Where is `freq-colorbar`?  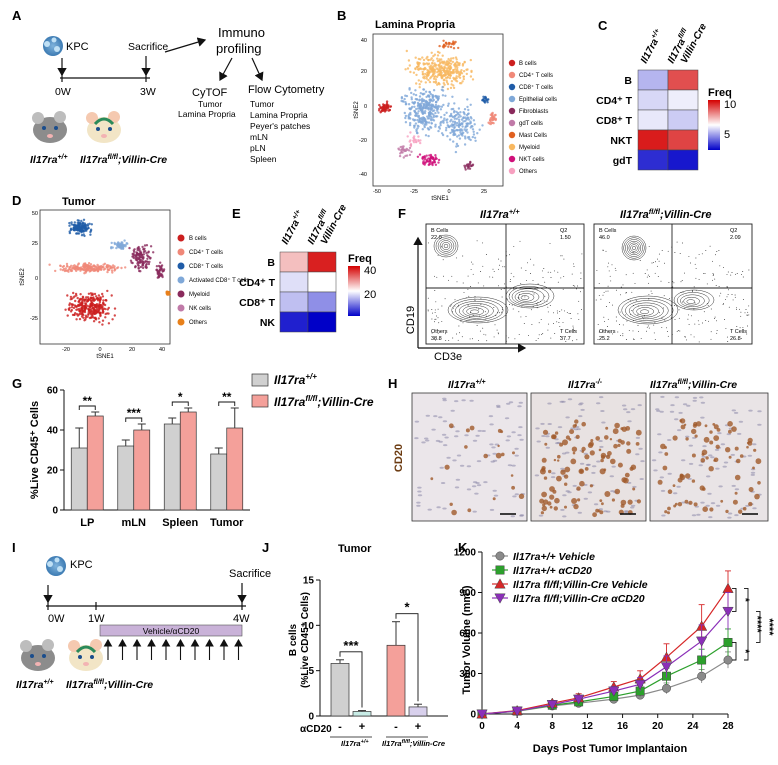
freq-colorbar is located at coordinates (714, 125).